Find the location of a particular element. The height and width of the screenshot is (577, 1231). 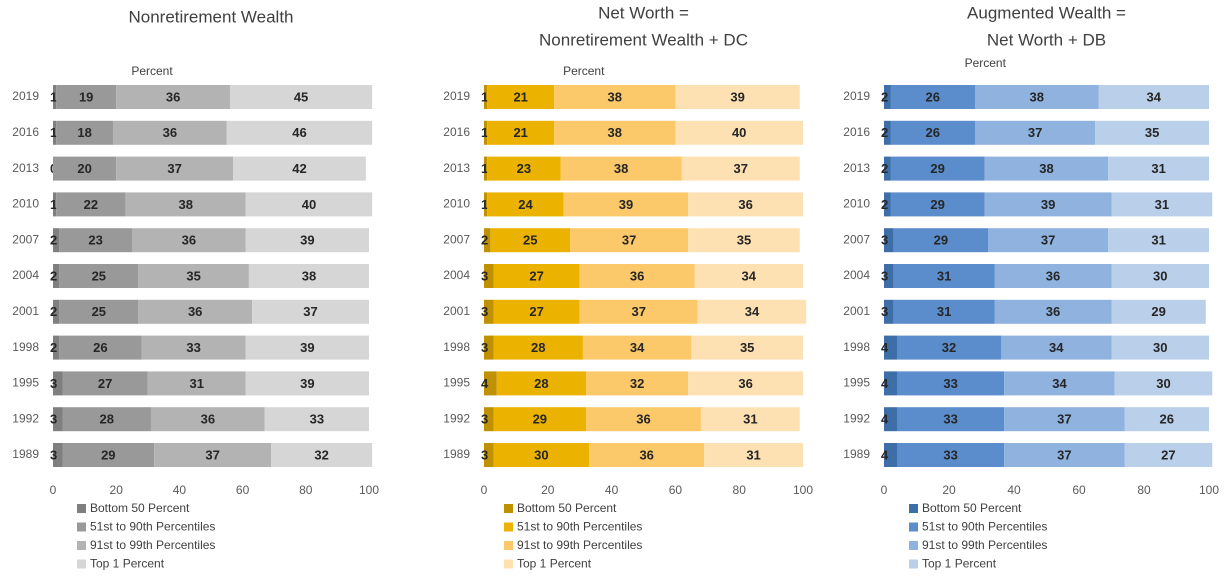

y-tick-label: 1992 is located at coordinates (456, 418).